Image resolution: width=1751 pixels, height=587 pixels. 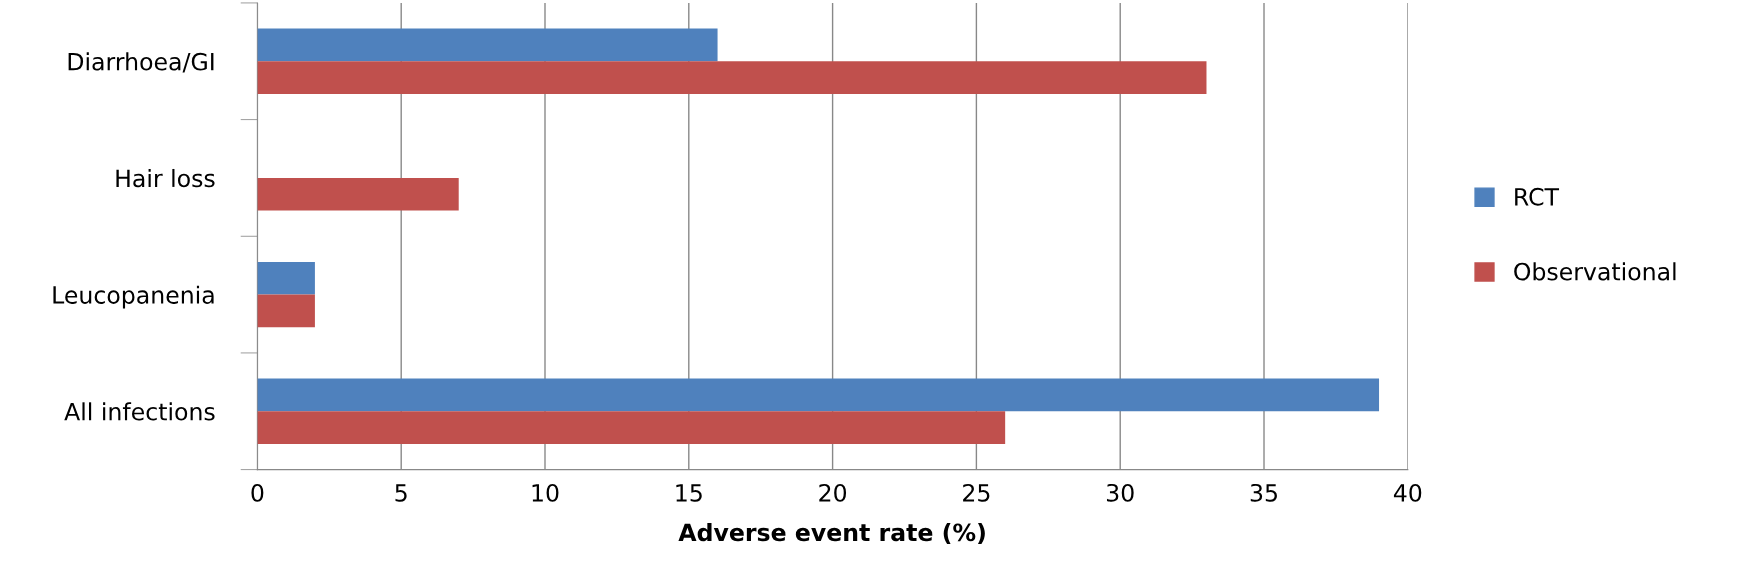 I want to click on x-tick-label: 20, so click(x=833, y=492).